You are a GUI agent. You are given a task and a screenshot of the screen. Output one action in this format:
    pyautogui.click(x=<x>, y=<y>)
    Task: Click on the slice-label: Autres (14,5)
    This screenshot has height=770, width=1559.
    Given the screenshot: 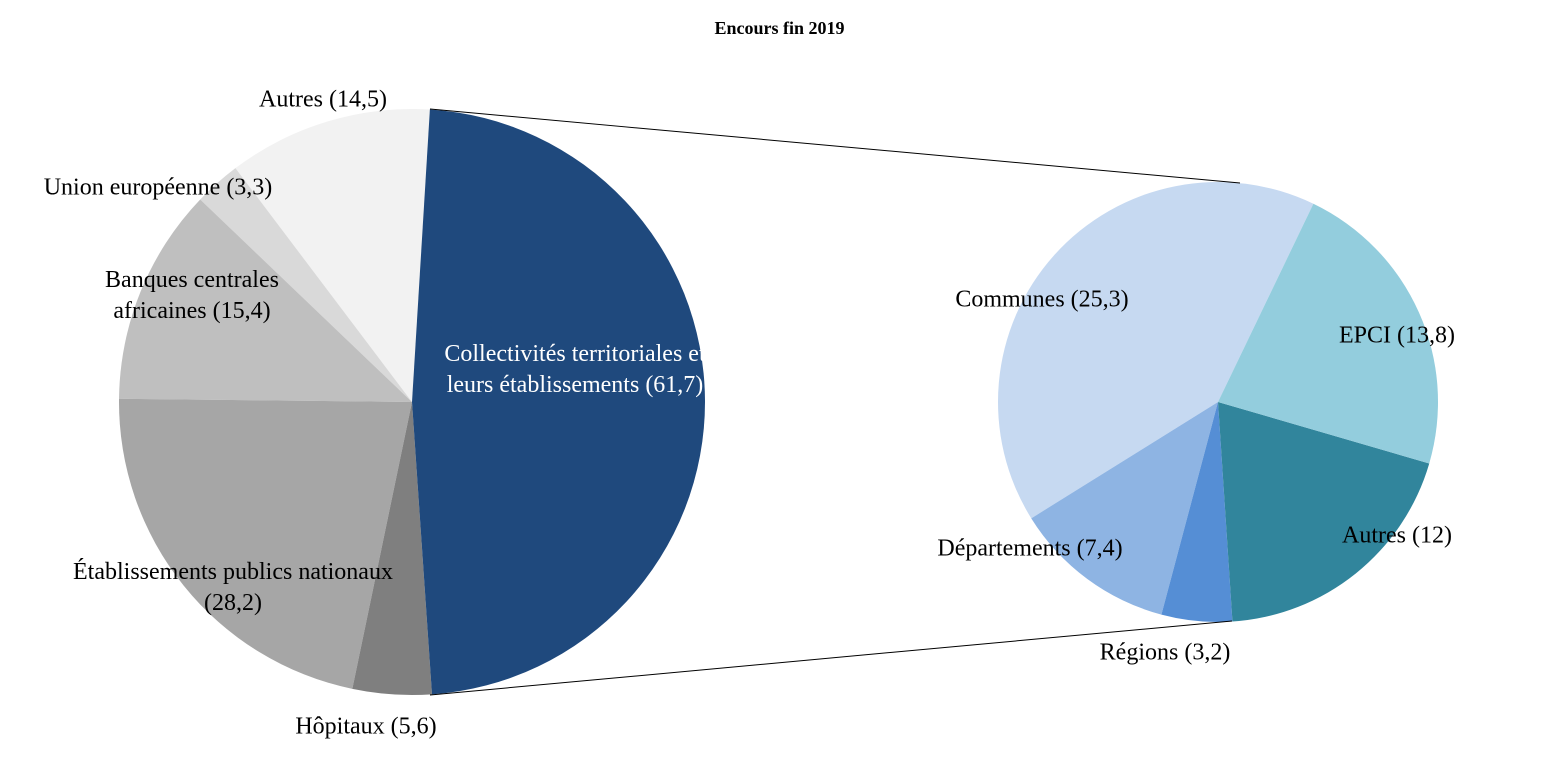 What is the action you would take?
    pyautogui.click(x=323, y=100)
    